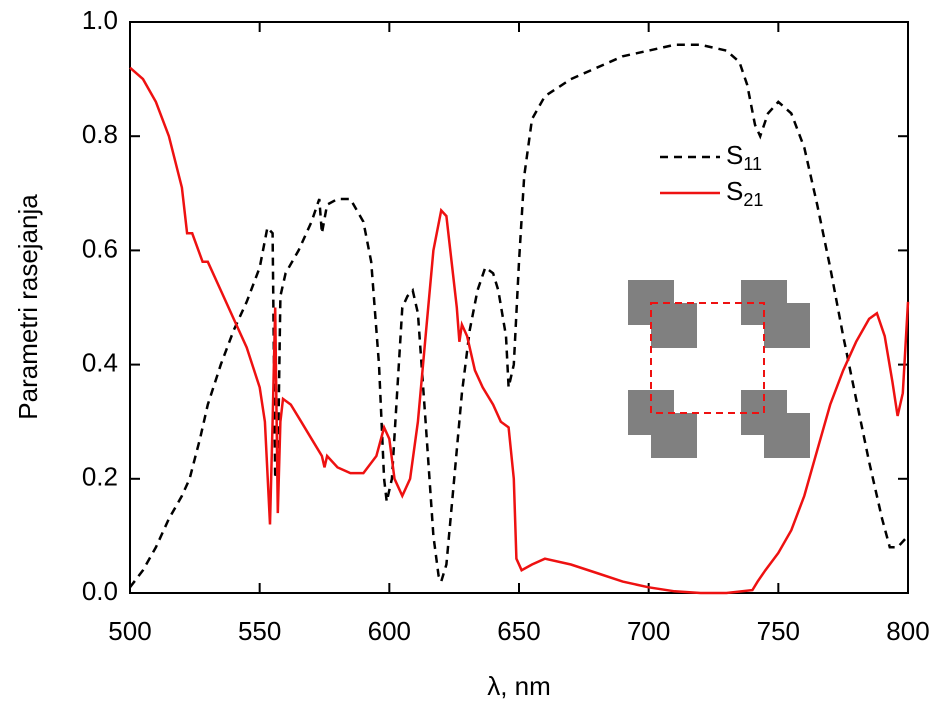 The image size is (939, 704). Describe the element at coordinates (100, 248) in the screenshot. I see `y-tick-label: 0.6` at that location.